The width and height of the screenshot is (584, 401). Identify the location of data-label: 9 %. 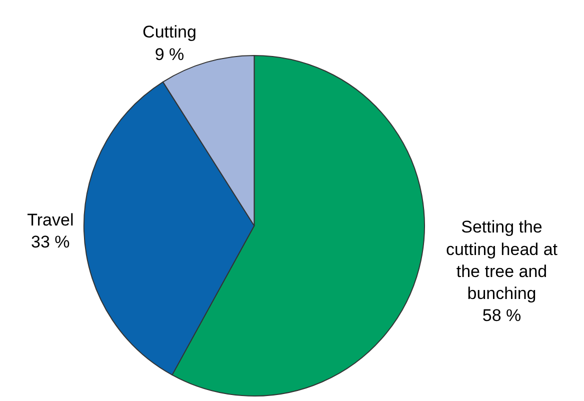
(169, 54).